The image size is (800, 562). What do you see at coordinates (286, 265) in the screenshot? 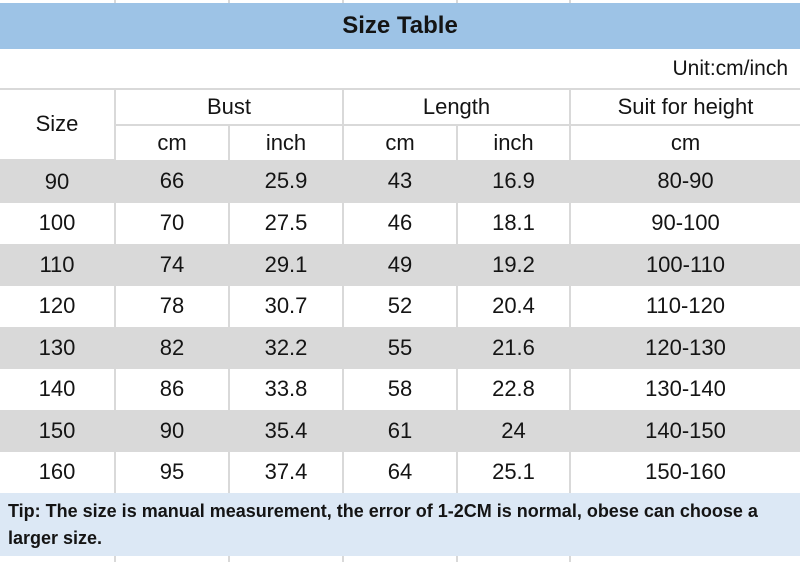
I see `cell-bust-inch: 29.1` at bounding box center [286, 265].